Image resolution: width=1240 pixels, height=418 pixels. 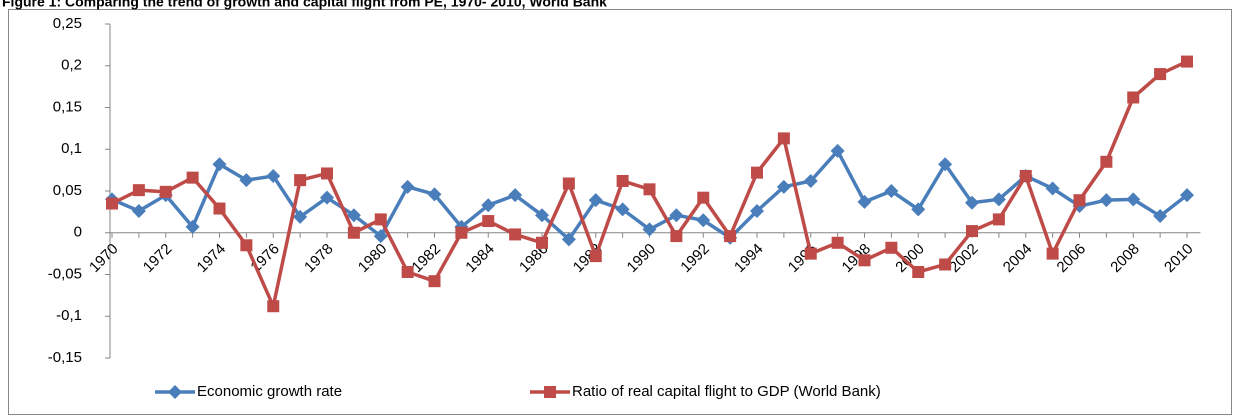 I want to click on x-tick-label: 1974, so click(x=212, y=258).